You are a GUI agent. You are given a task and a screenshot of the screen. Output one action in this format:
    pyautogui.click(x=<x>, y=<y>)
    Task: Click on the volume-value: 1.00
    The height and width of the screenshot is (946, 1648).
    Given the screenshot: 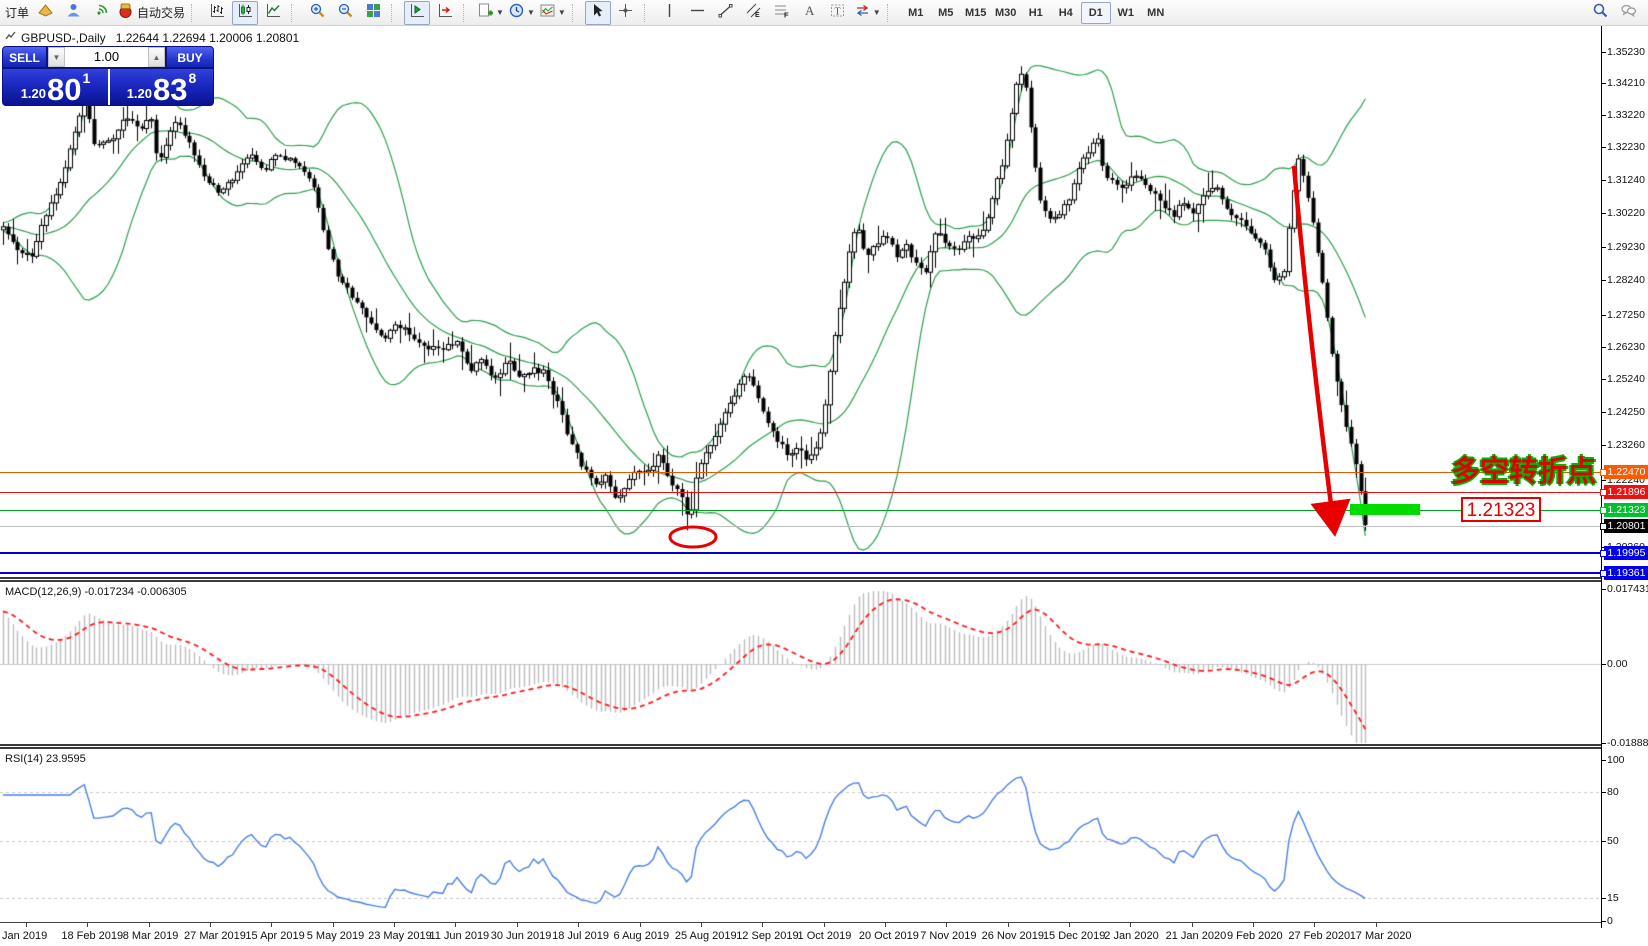 What is the action you would take?
    pyautogui.click(x=106, y=56)
    